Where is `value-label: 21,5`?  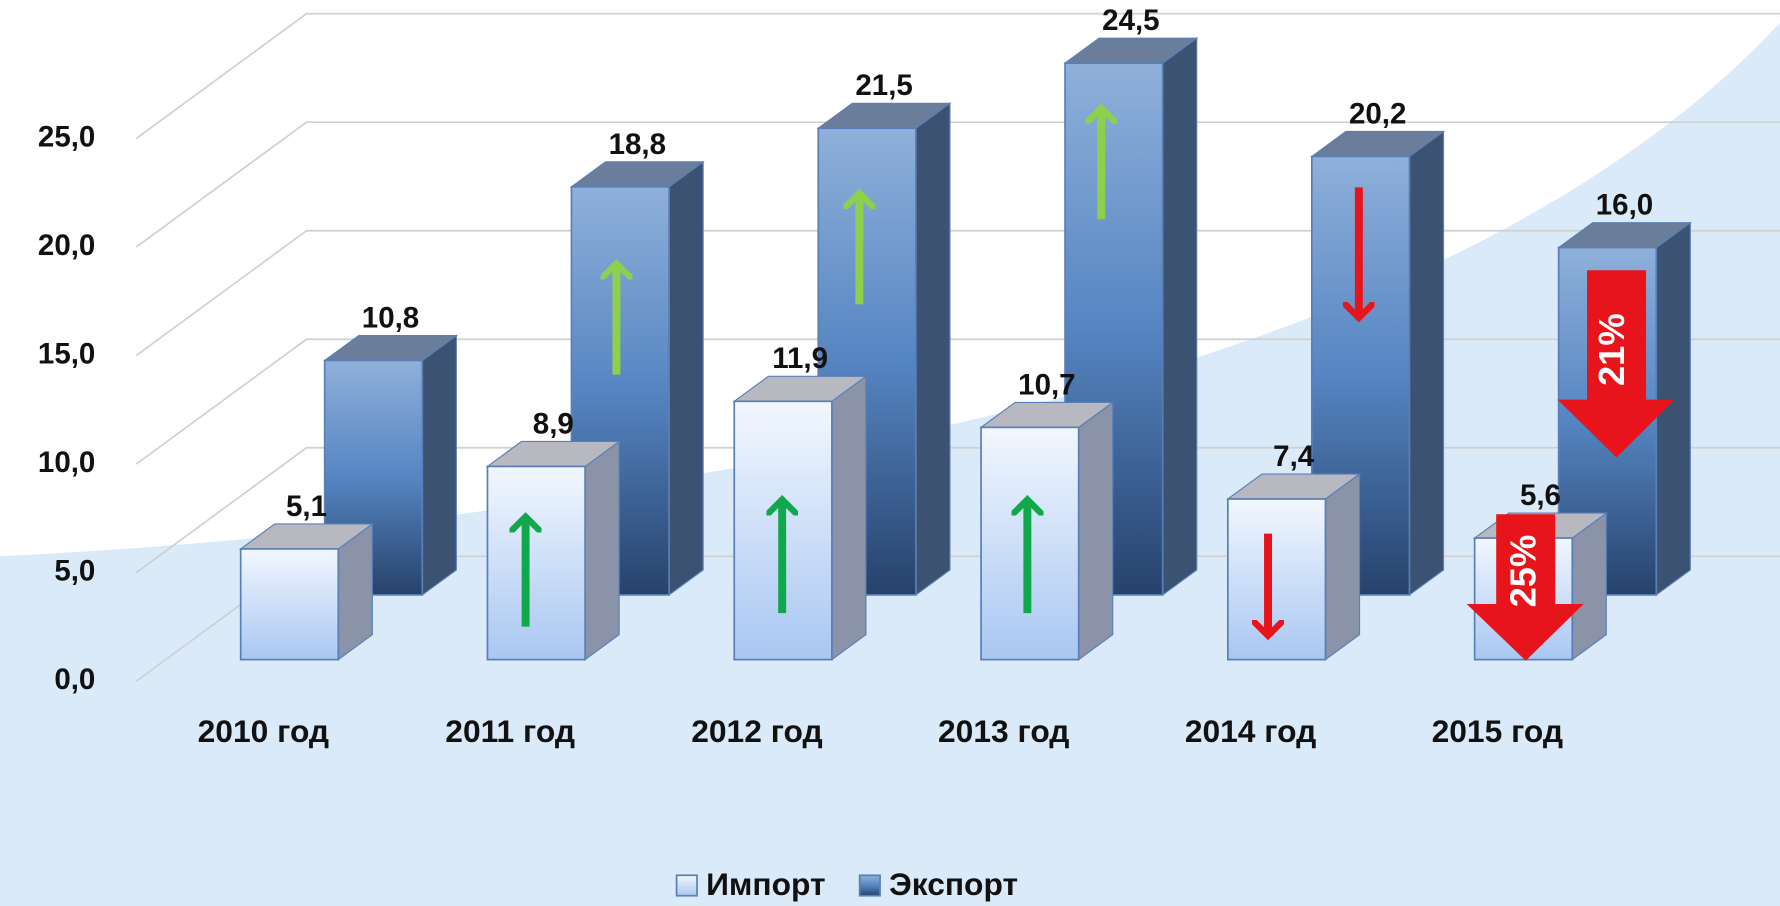 value-label: 21,5 is located at coordinates (883, 85).